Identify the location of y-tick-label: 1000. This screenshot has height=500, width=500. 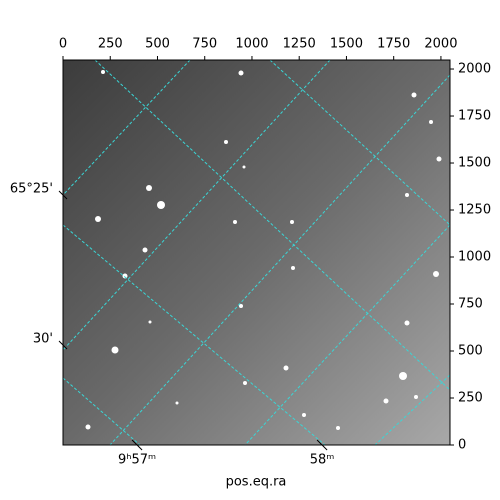
(474, 257).